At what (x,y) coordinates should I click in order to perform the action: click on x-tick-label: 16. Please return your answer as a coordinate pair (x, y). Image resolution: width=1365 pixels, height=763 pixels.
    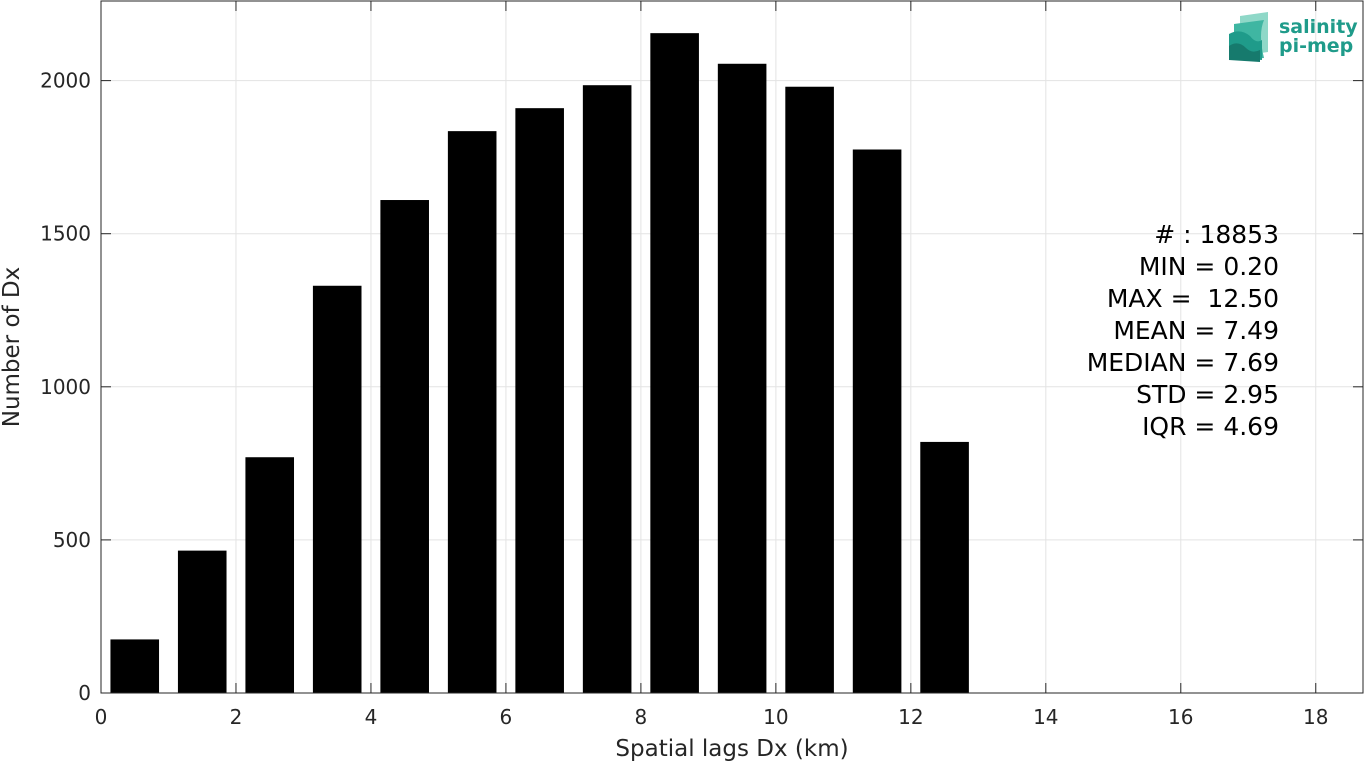
    Looking at the image, I should click on (1180, 717).